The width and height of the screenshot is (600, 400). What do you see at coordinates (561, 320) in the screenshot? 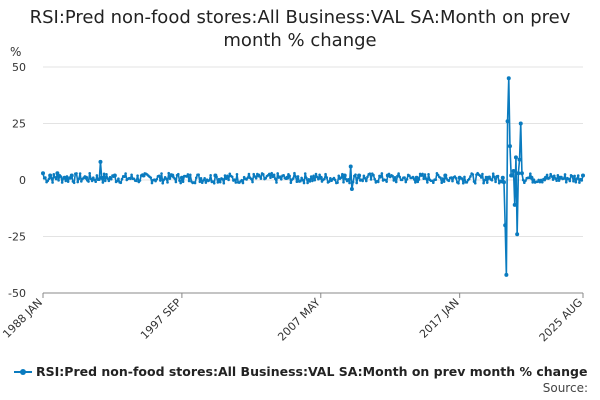
I see `x-tick-label: 2025 AUG` at bounding box center [561, 320].